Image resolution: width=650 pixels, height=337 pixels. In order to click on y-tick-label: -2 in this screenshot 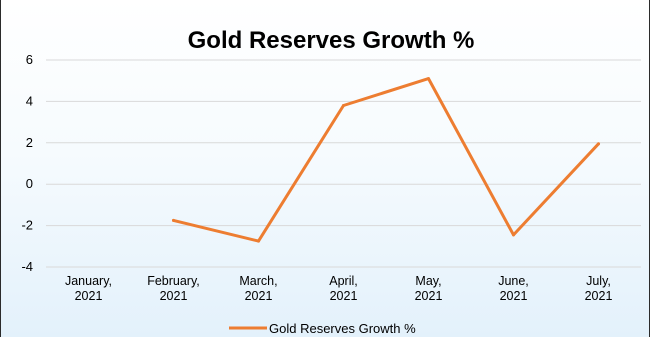, I will do `click(27, 225)`.